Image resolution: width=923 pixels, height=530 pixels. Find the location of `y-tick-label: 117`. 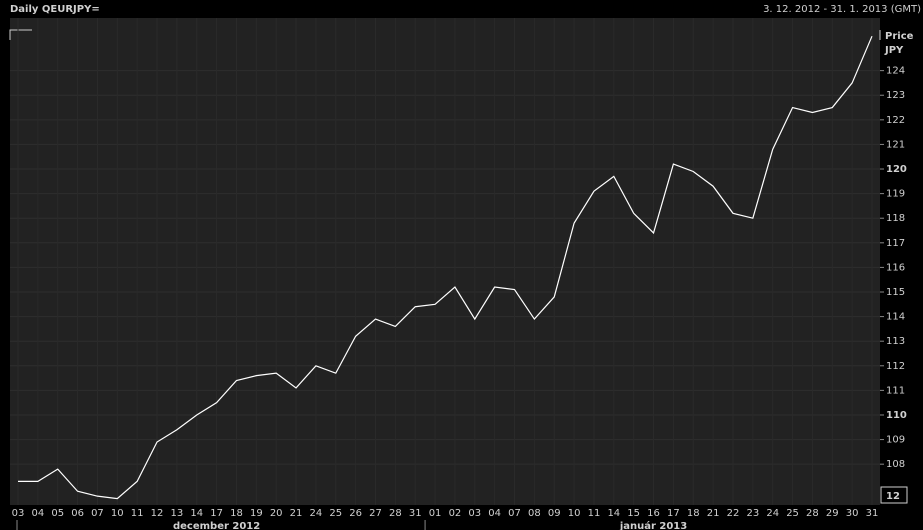

y-tick-label: 117 is located at coordinates (895, 243).